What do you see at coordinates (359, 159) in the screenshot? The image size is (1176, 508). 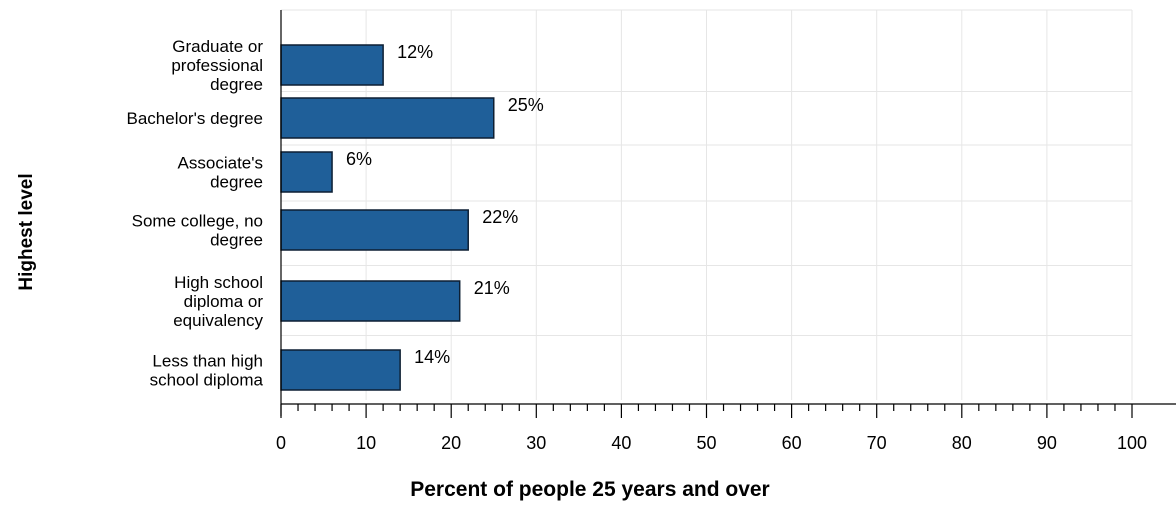 I see `bar-value-label: 6%` at bounding box center [359, 159].